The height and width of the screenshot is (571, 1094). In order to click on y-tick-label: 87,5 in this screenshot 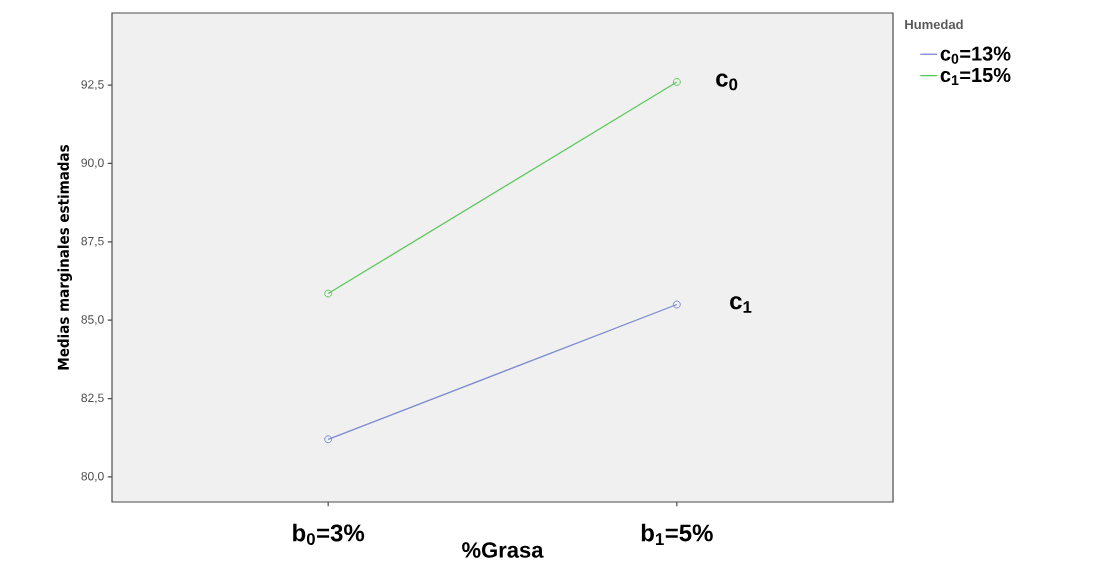, I will do `click(92, 241)`.